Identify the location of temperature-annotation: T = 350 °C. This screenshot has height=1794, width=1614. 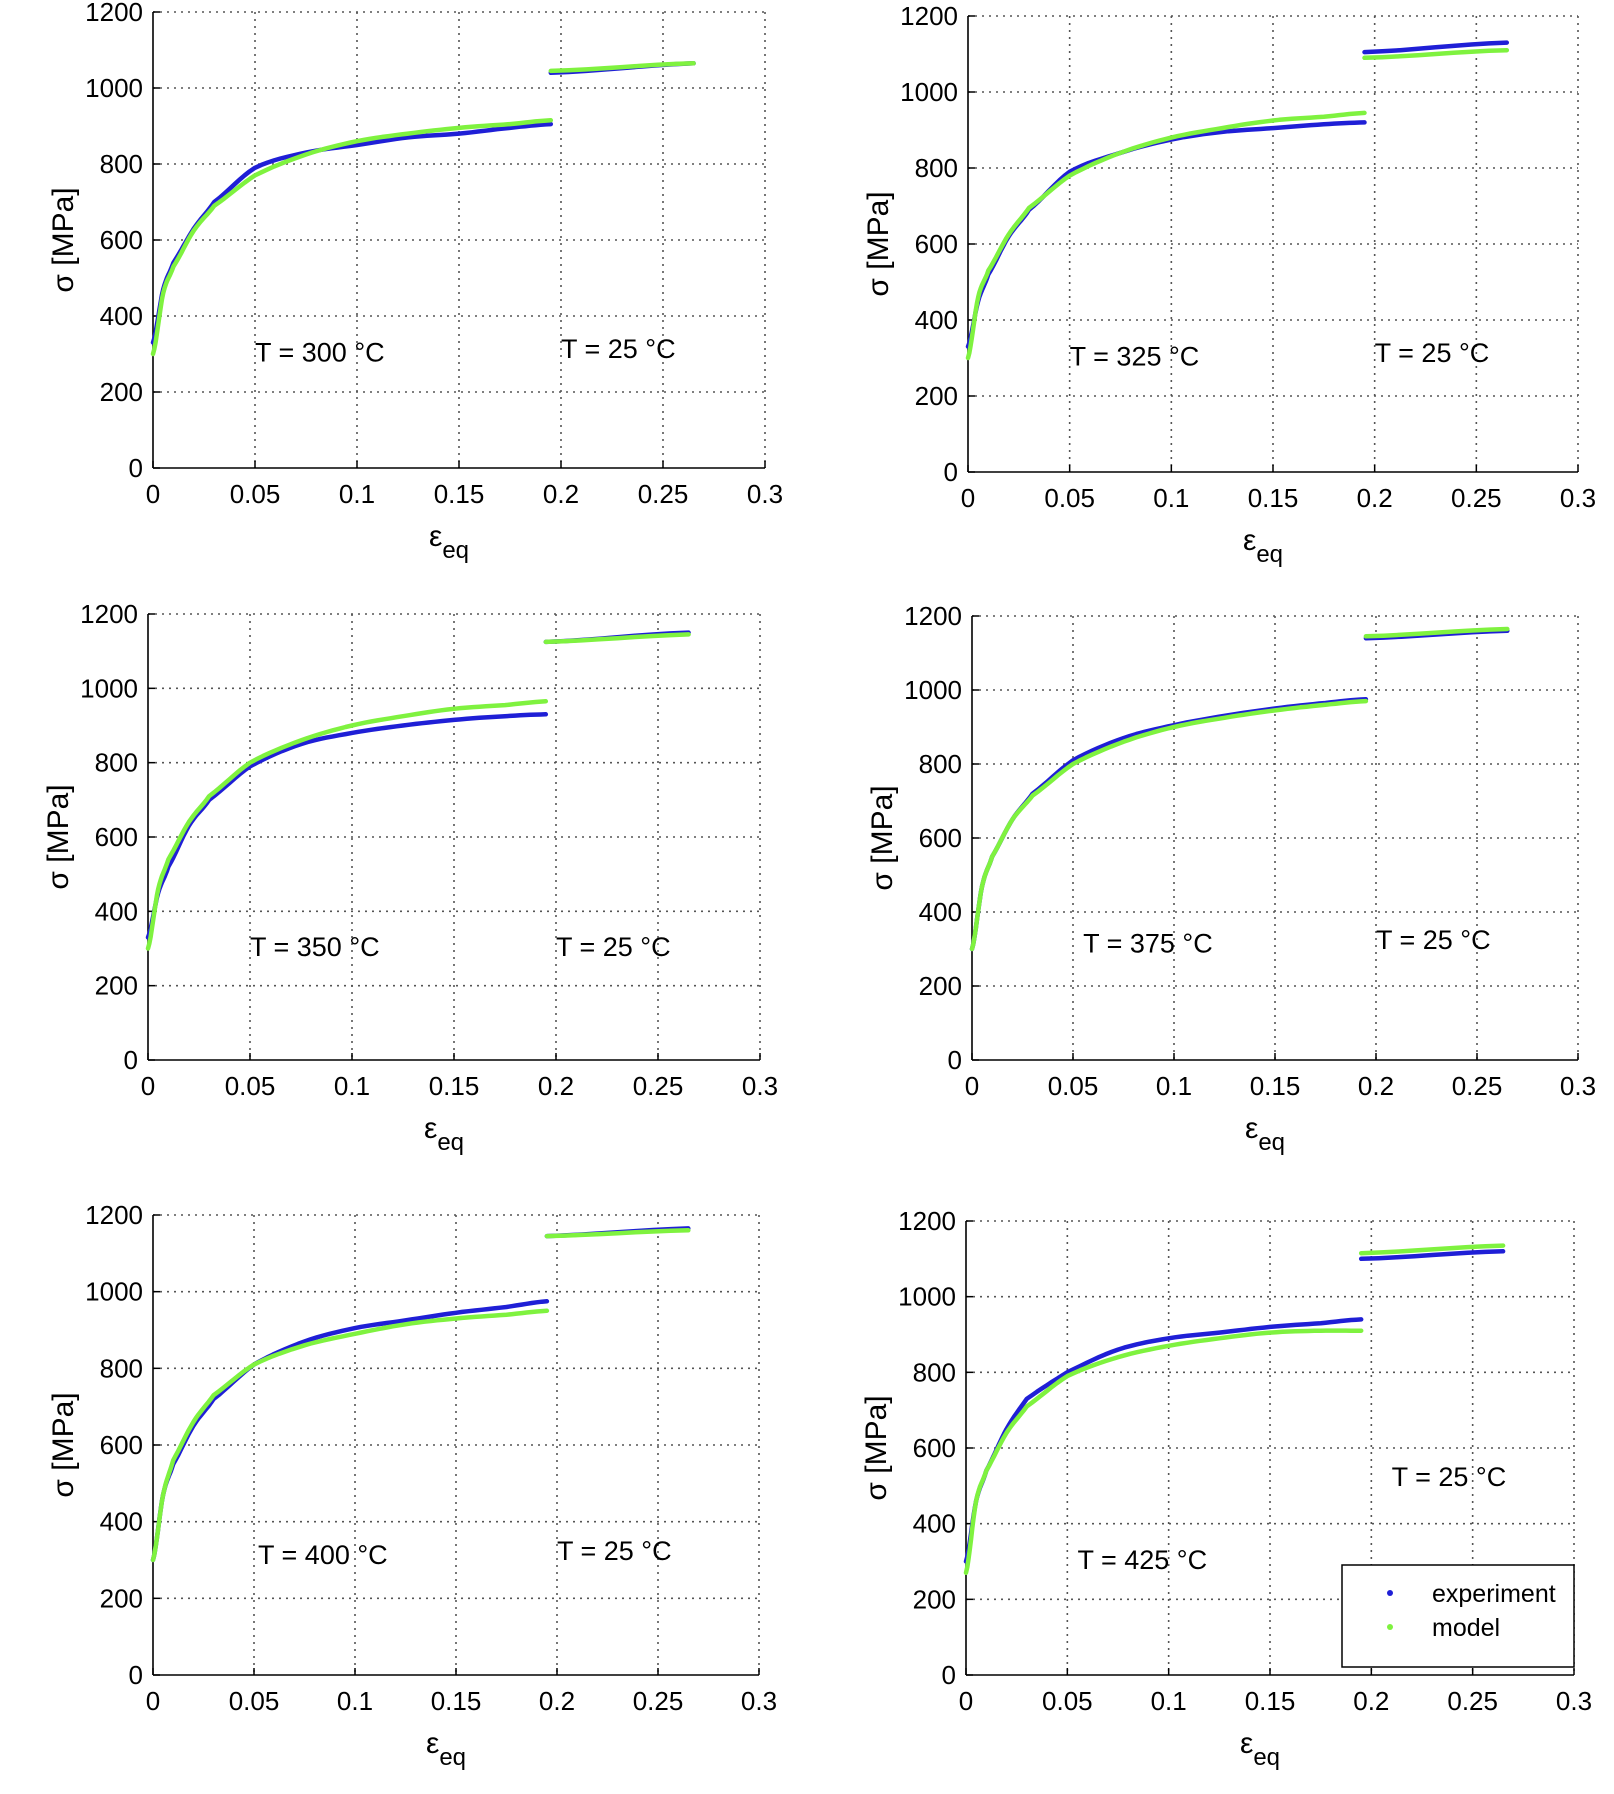
(315, 947).